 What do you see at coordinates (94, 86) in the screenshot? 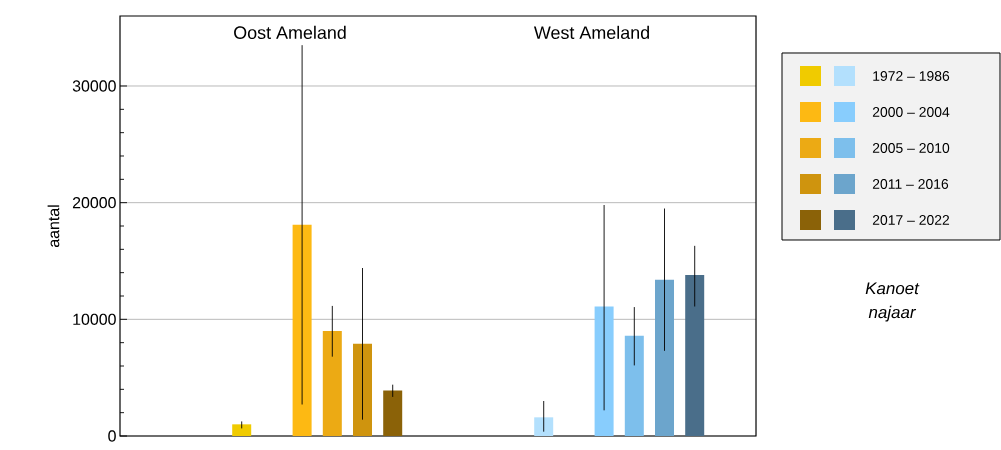
I see `y-tick-label: 30000` at bounding box center [94, 86].